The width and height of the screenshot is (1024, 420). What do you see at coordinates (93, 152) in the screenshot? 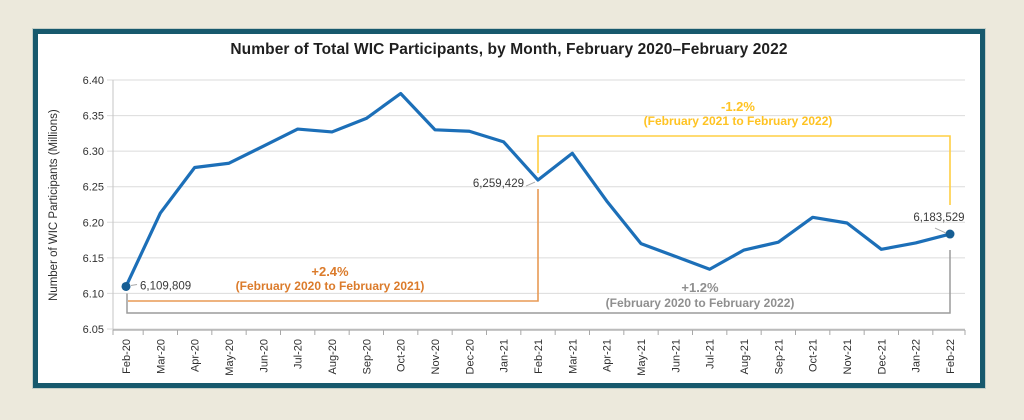
I see `y-tick-label: 6.30` at bounding box center [93, 152].